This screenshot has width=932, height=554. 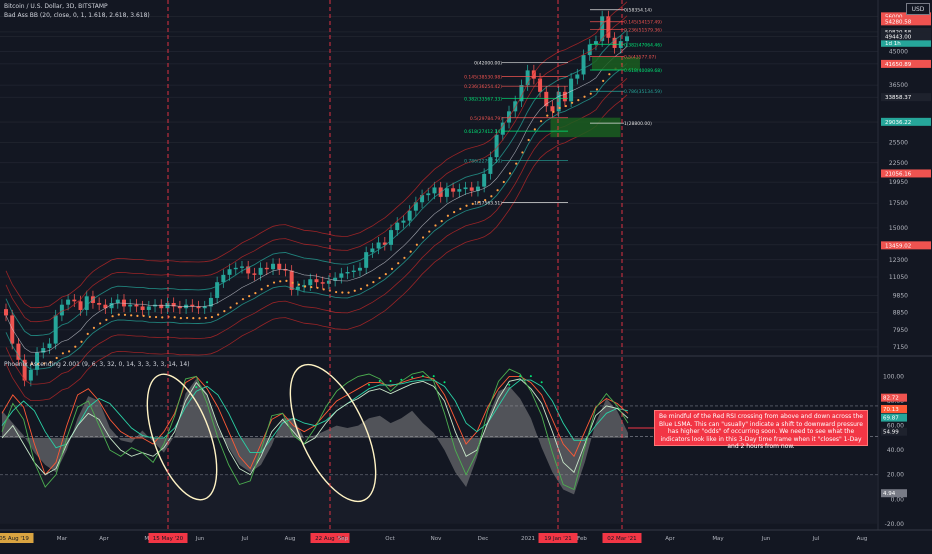 What do you see at coordinates (528, 539) in the screenshot?
I see `time-tick-label: 2021` at bounding box center [528, 539].